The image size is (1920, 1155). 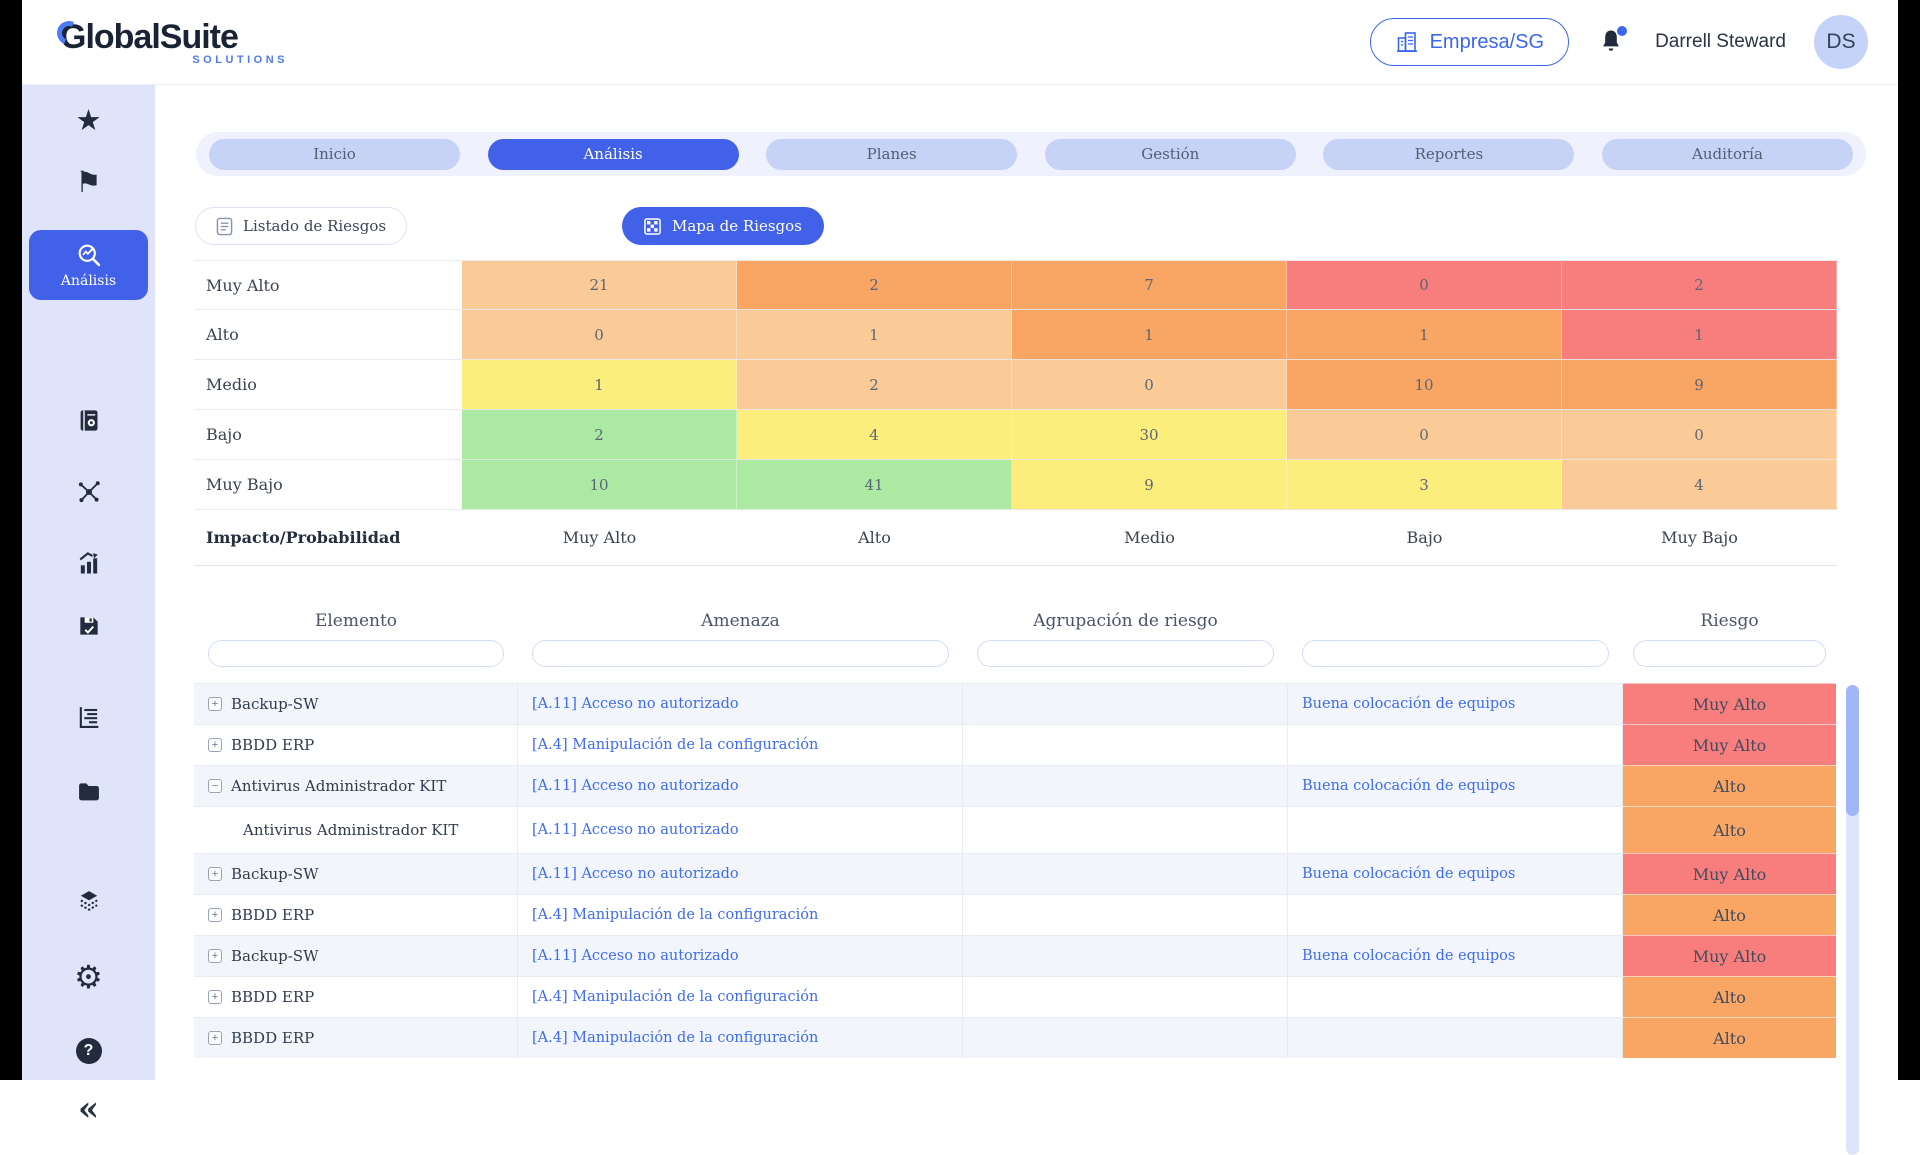 I want to click on sidebar-item-layers, so click(x=88, y=901).